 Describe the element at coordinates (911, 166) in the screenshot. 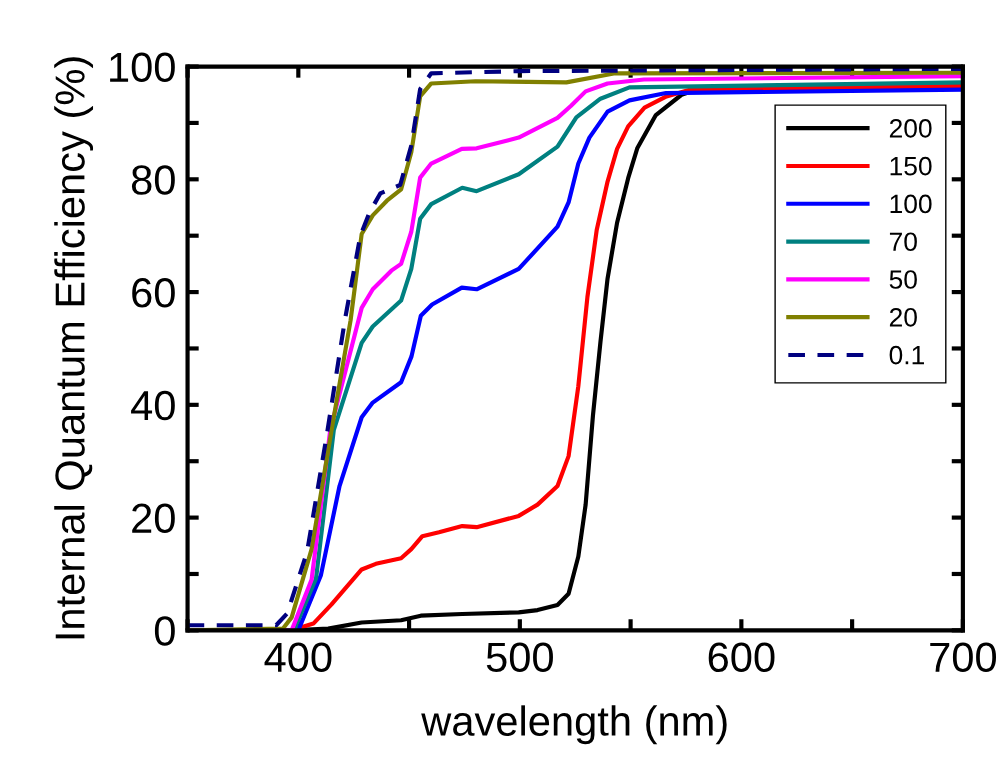

I see `legend-label: 150` at that location.